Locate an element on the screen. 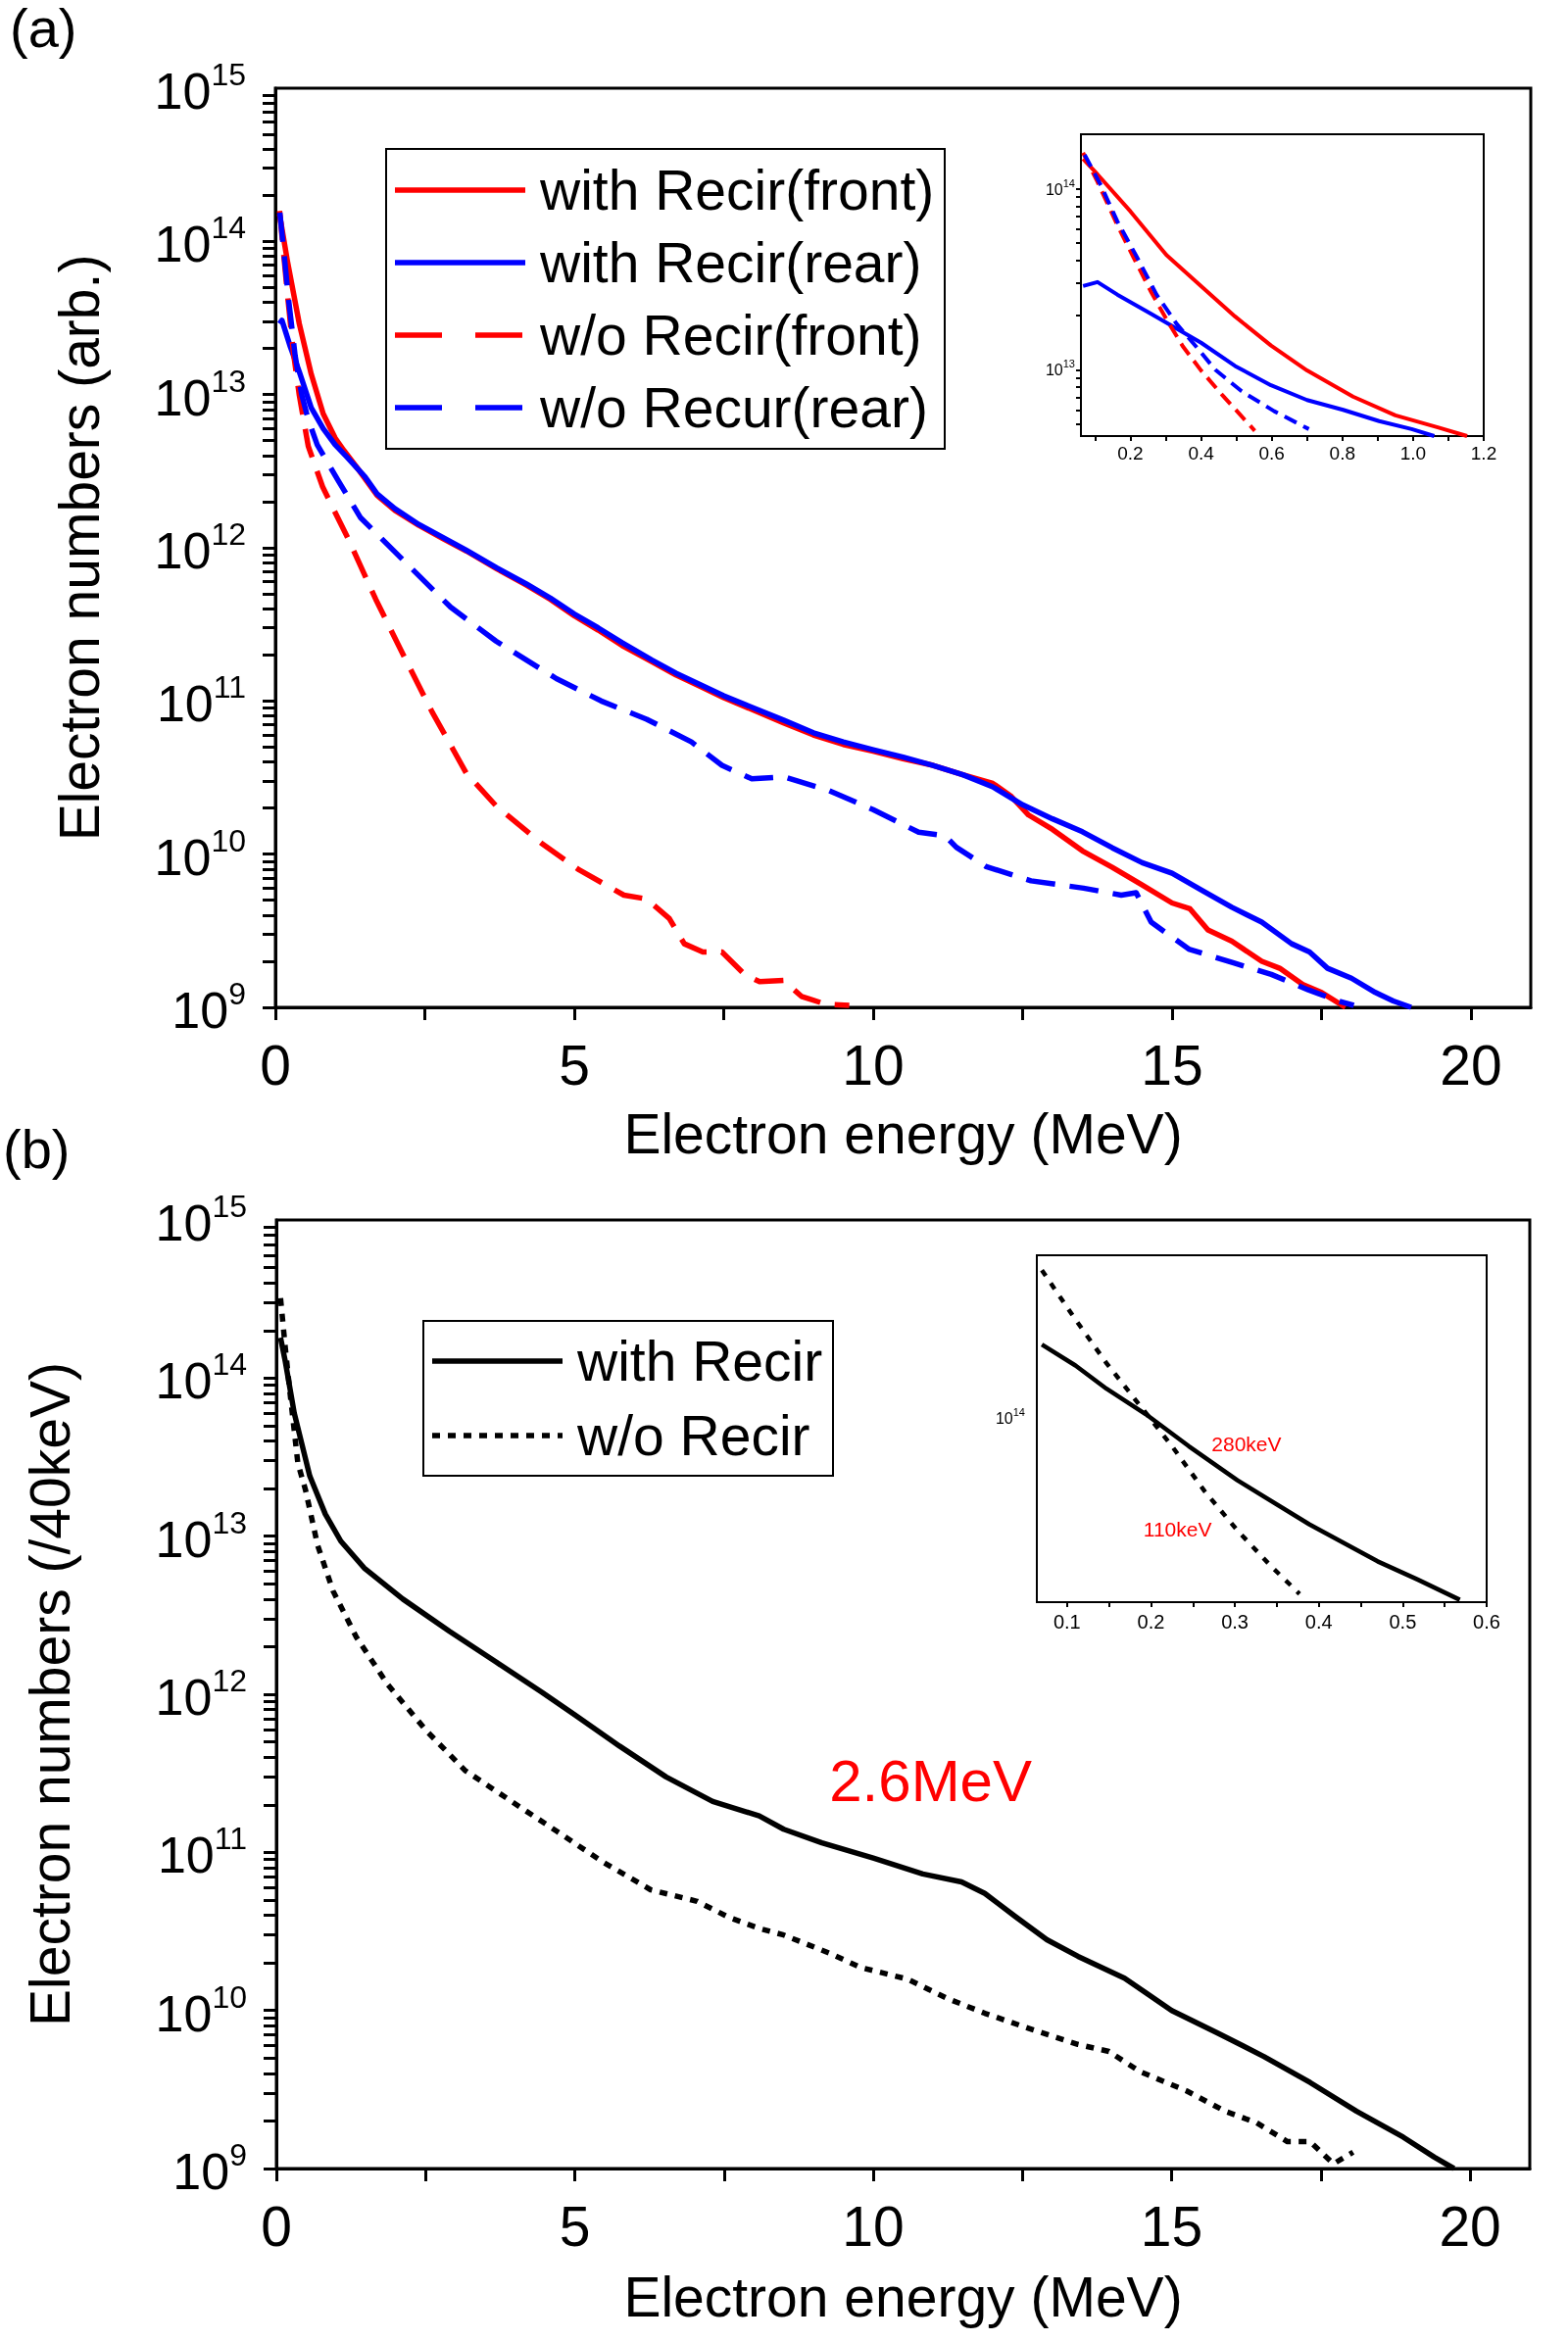 The image size is (1568, 2341). annotation: 280keV is located at coordinates (1246, 1443).